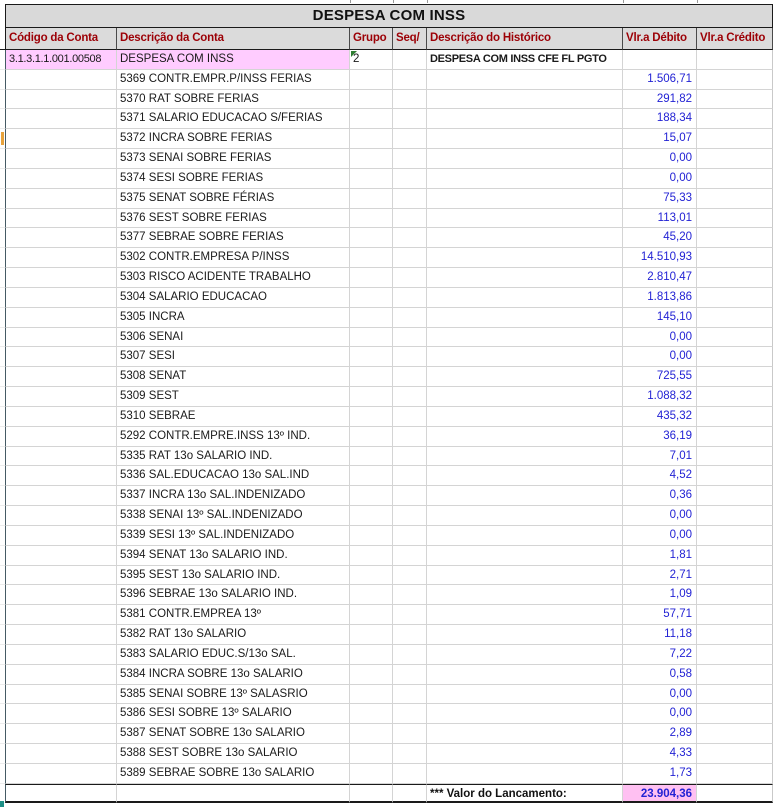 This screenshot has width=773, height=808. Describe the element at coordinates (525, 60) in the screenshot. I see `cell-descricao-do-historico: DESPESA COM INSS CFE FL PGTO` at that location.